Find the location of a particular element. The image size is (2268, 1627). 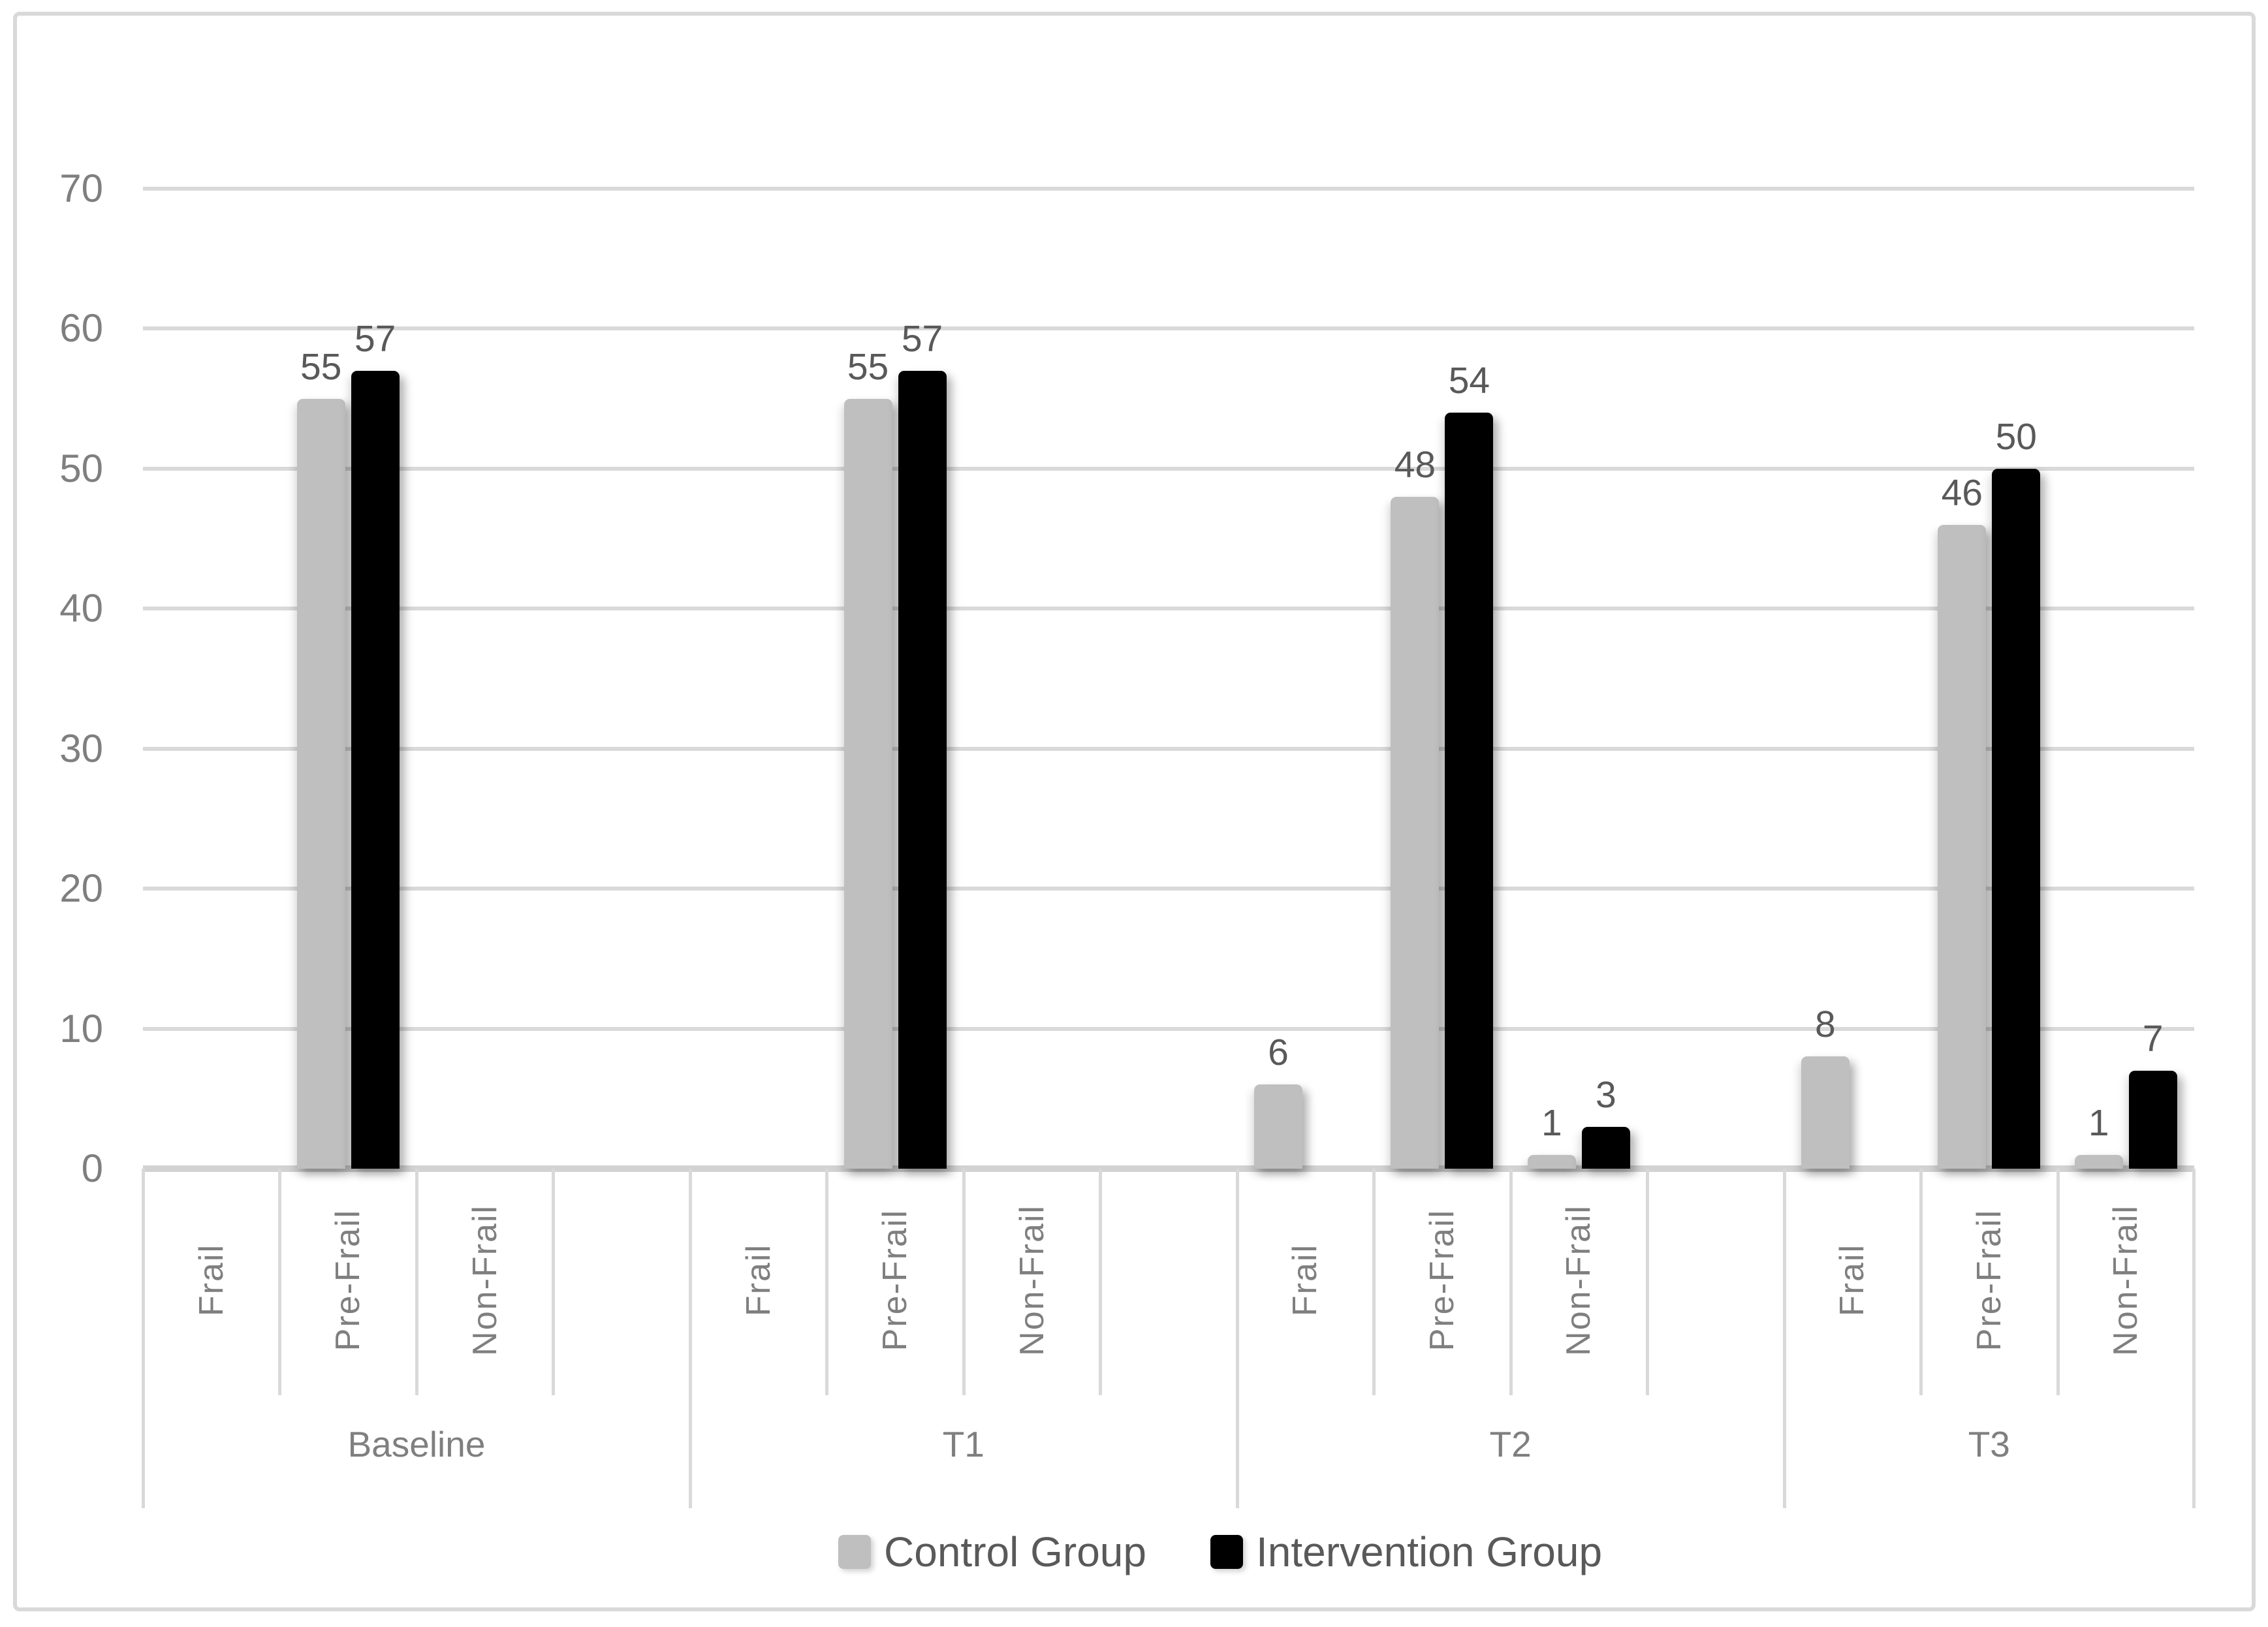

category-label-t2-pre-frail: Pre-Frail is located at coordinates (1442, 1280).